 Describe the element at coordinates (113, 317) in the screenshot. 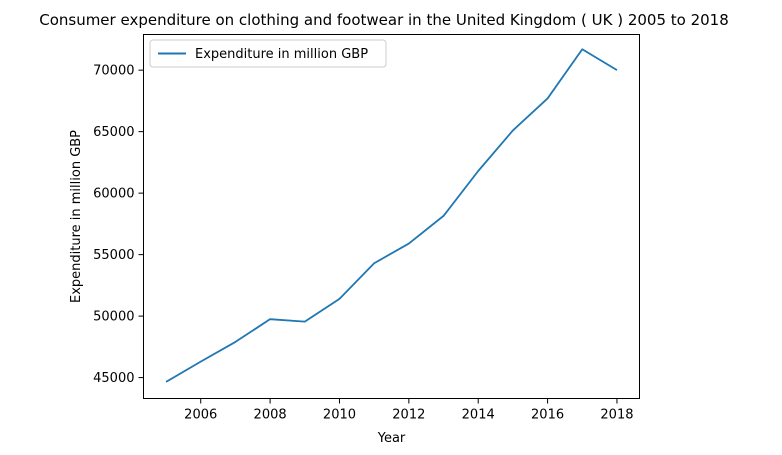

I see `y-tick-label: 50000` at that location.